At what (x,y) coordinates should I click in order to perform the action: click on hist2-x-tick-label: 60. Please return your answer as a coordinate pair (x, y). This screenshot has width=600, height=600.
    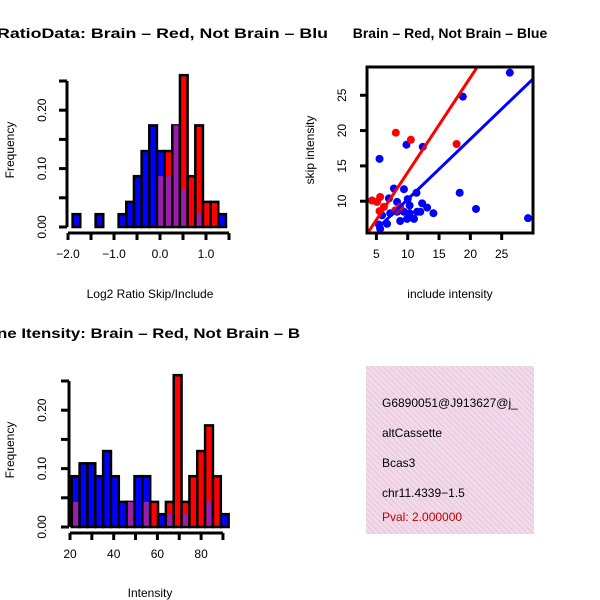
    Looking at the image, I should click on (158, 554).